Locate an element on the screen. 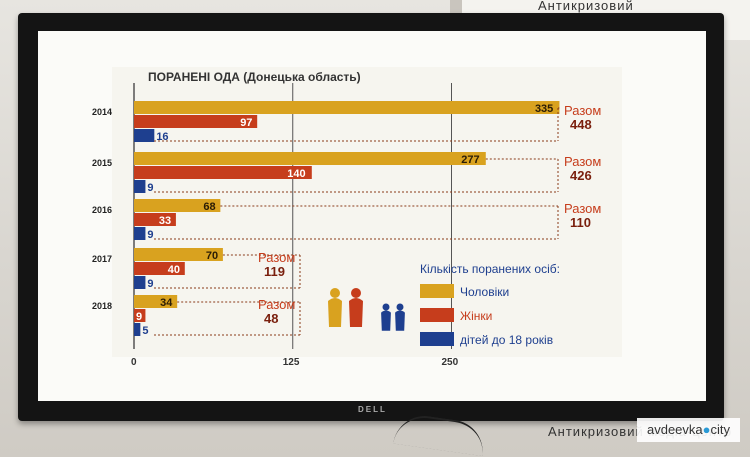 This screenshot has width=750, height=457. x-tick-label: 0 is located at coordinates (134, 362).